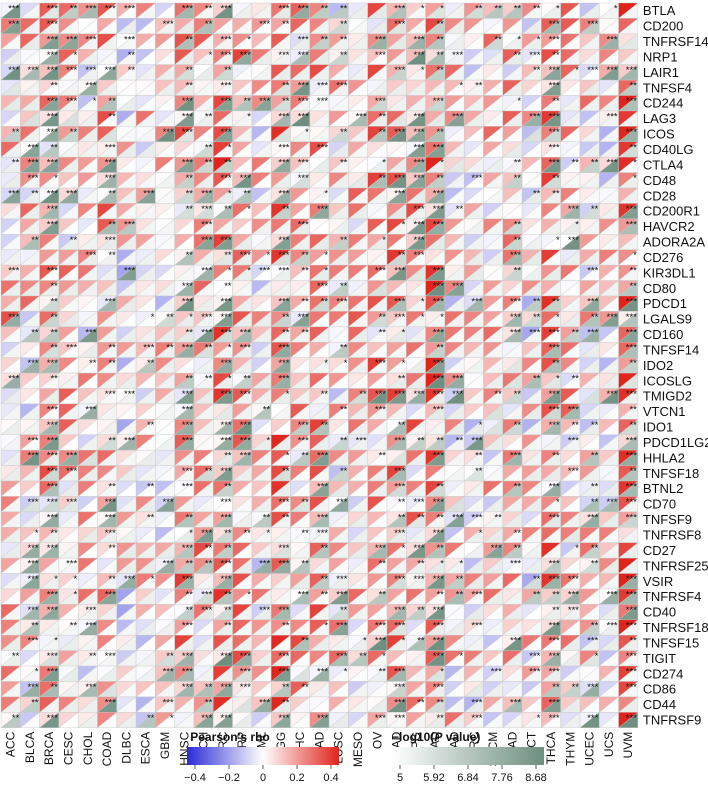  What do you see at coordinates (664, 411) in the screenshot?
I see `row-label: VTCN1` at bounding box center [664, 411].